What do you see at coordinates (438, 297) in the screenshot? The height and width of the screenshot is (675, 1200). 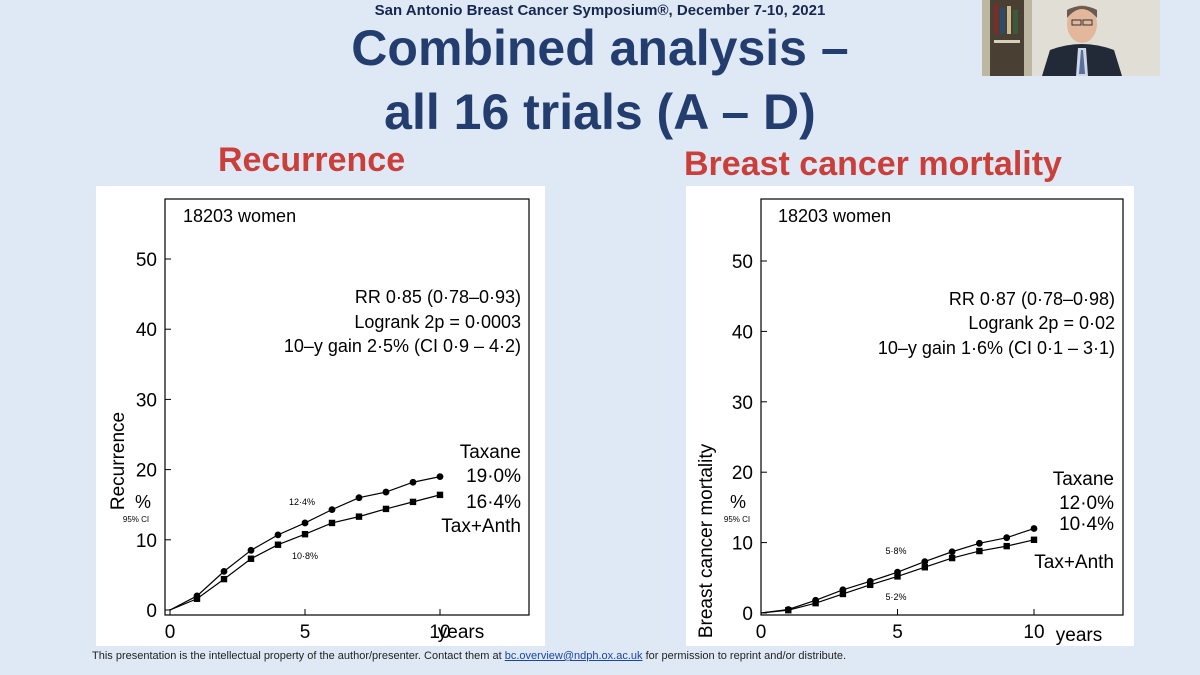 I see `stats-rr: RR 0·85 (0·78–0·93)` at bounding box center [438, 297].